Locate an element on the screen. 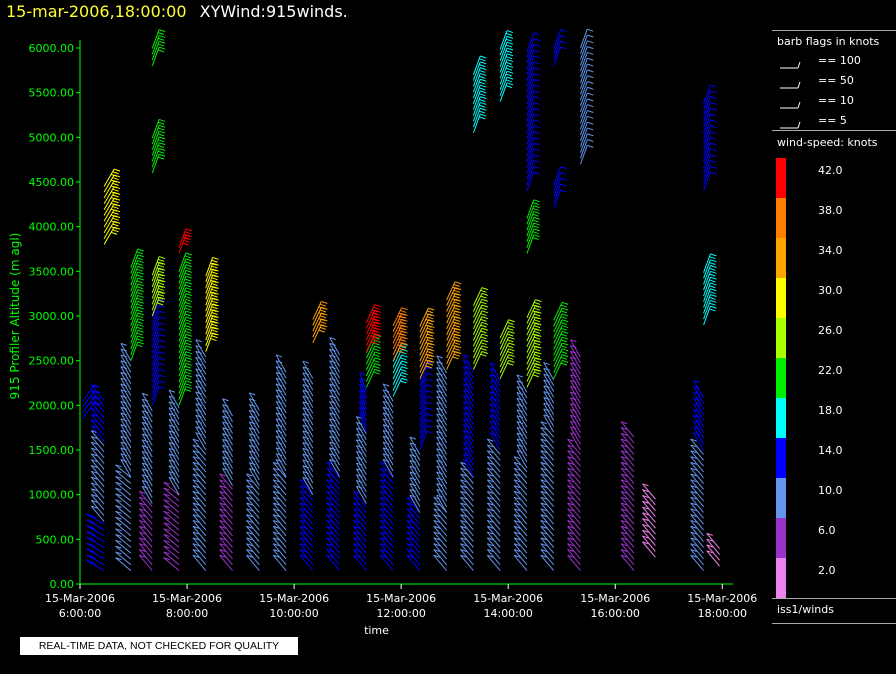  x-tick-time: 12:00:00 is located at coordinates (400, 613).